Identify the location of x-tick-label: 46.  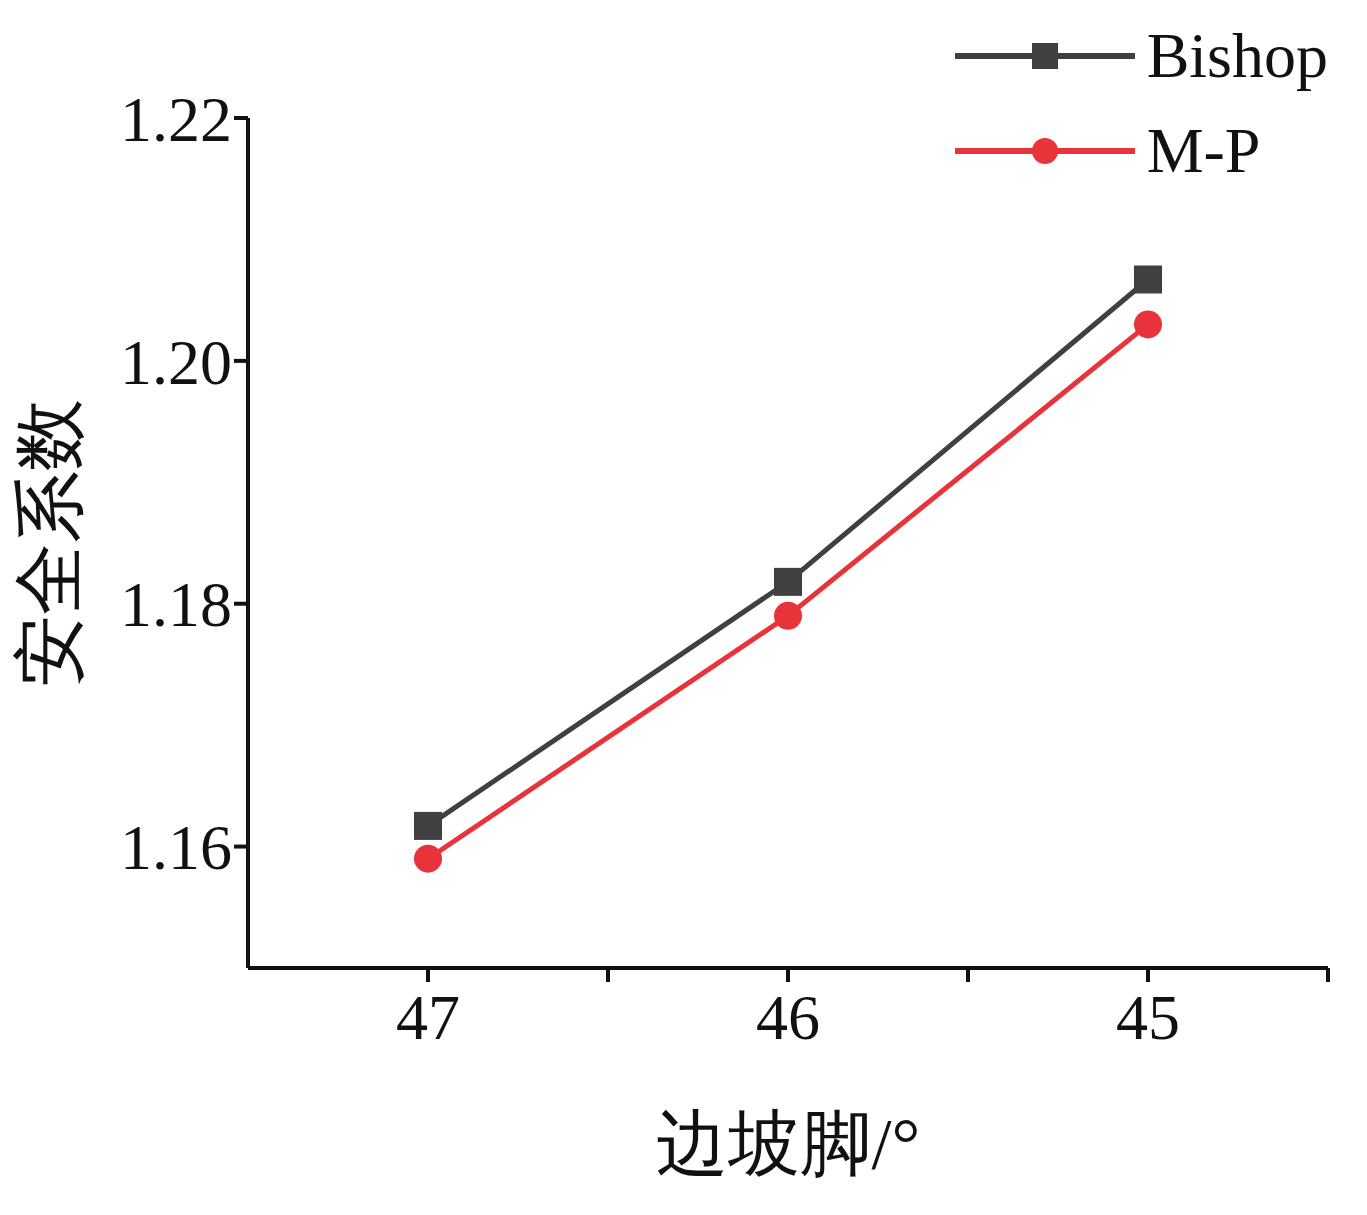
(788, 1018).